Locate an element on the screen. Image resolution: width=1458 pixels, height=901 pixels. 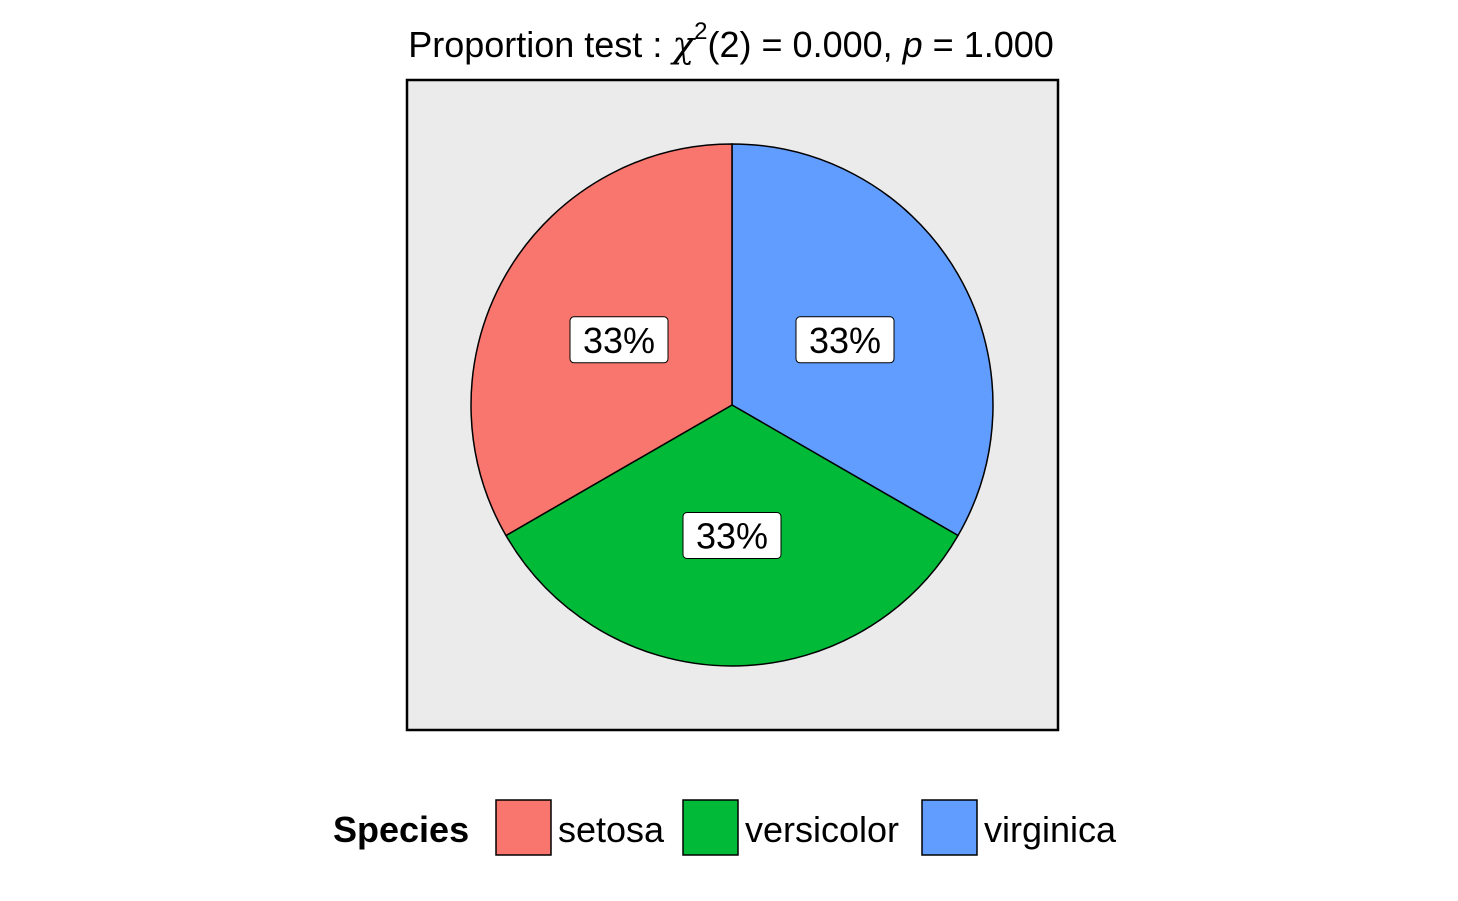
title-p-value: = 1.000 is located at coordinates (988, 44).